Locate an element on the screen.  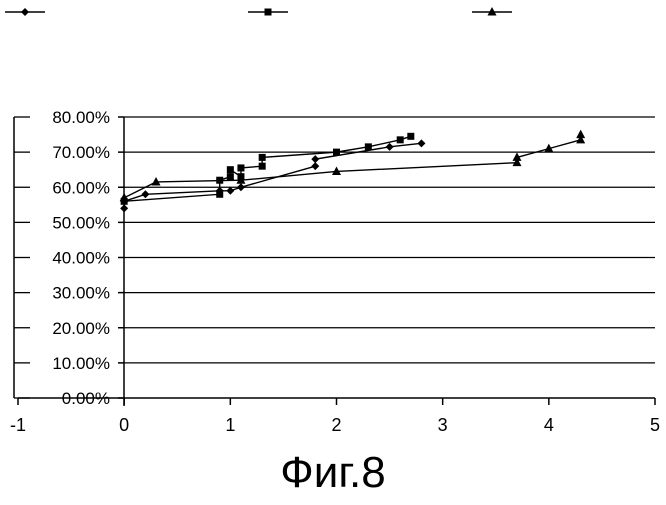
y-tick-label: 0.00% is located at coordinates (86, 398).